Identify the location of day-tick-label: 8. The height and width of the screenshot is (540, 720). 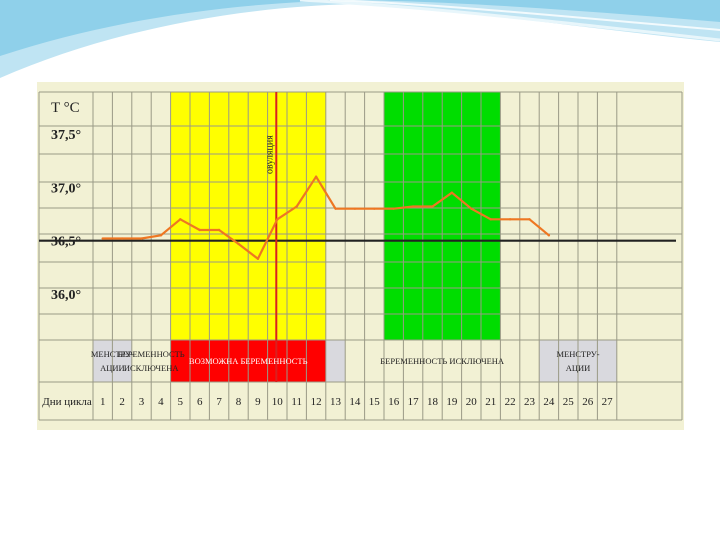
(239, 402).